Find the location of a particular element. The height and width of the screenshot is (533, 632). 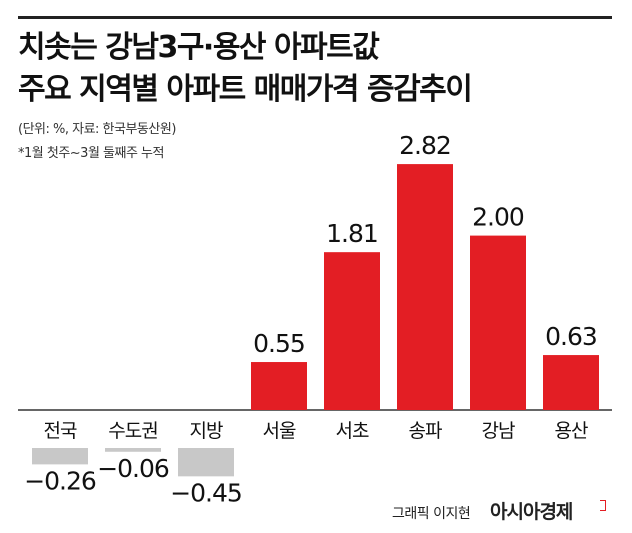

data-label-7: 0.63 is located at coordinates (571, 336).